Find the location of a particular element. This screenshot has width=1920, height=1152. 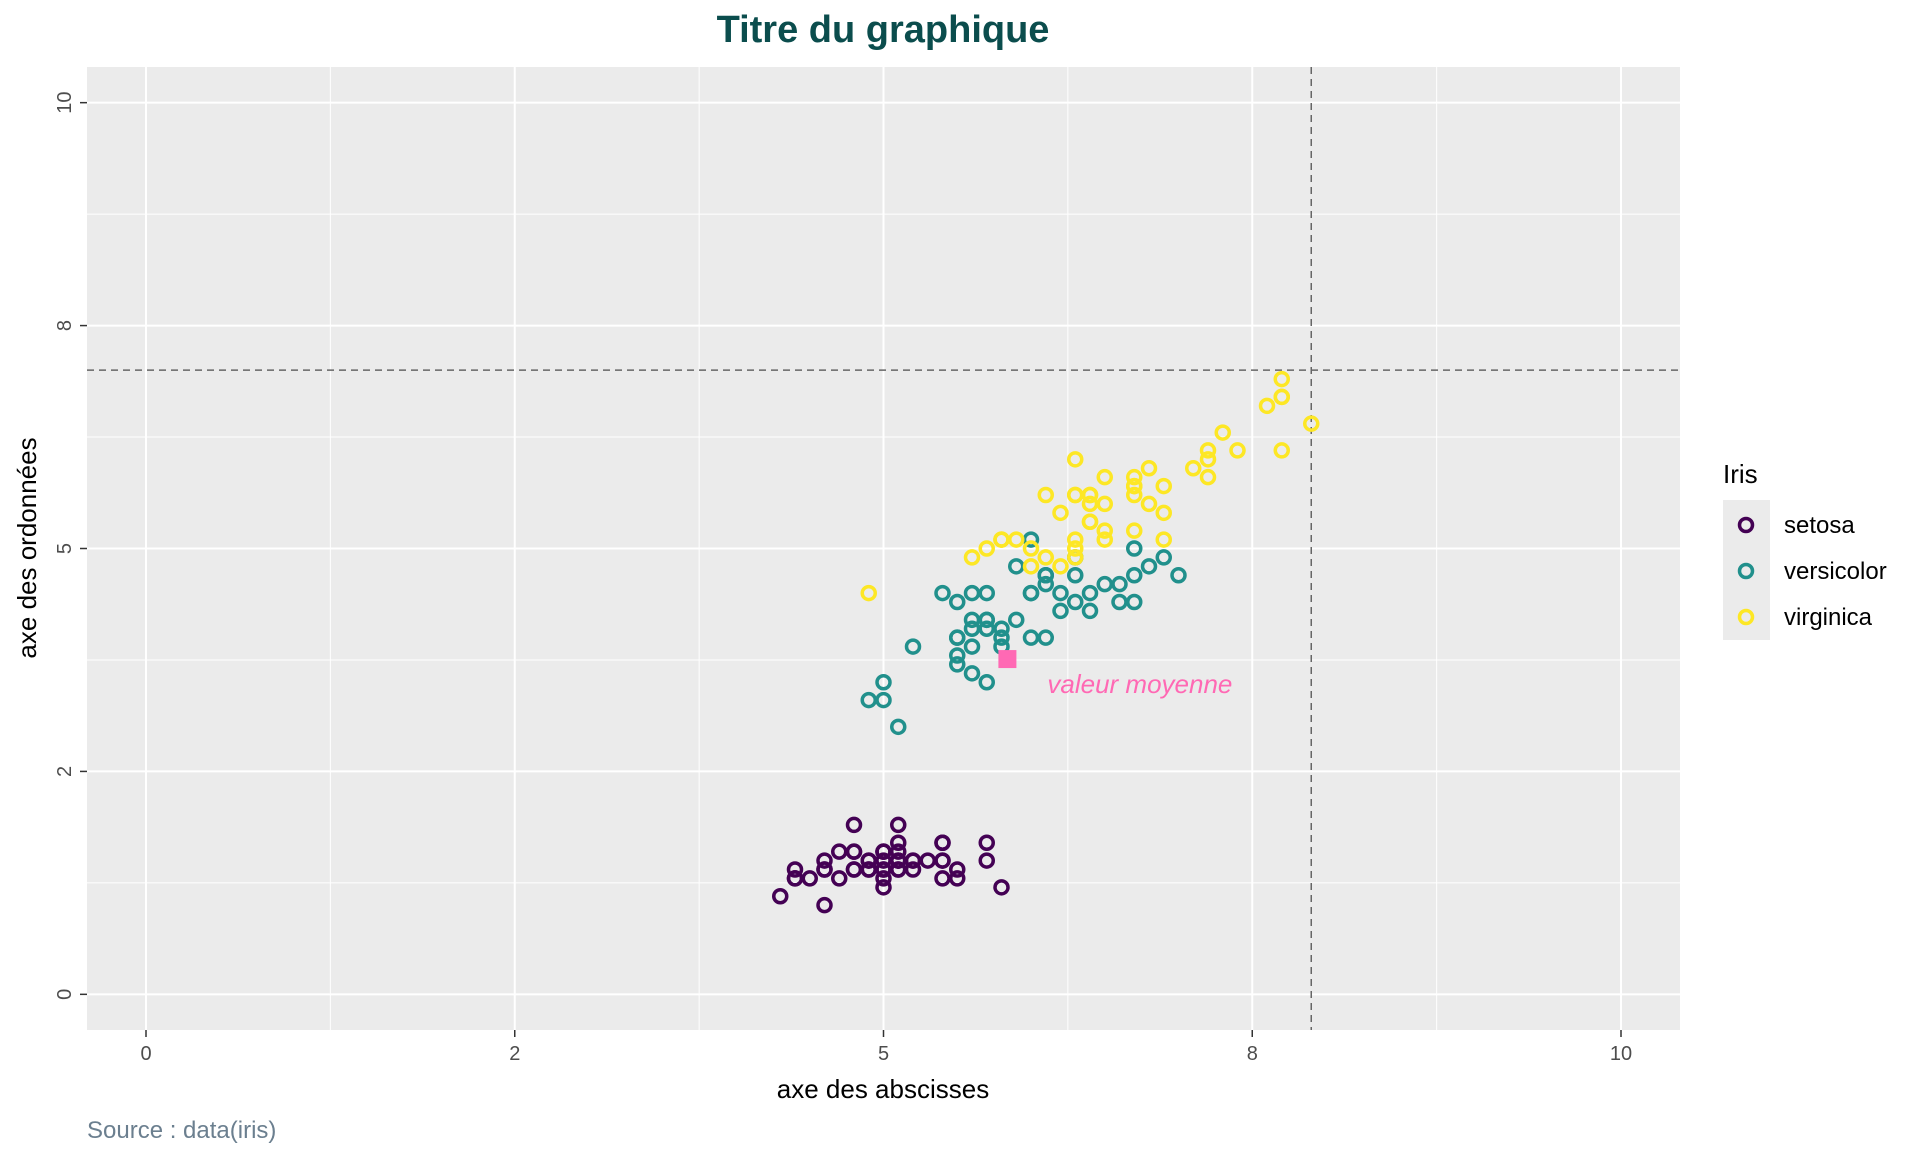

y-axis-ticks: 0 2 5 8 10 is located at coordinates (70, 546).